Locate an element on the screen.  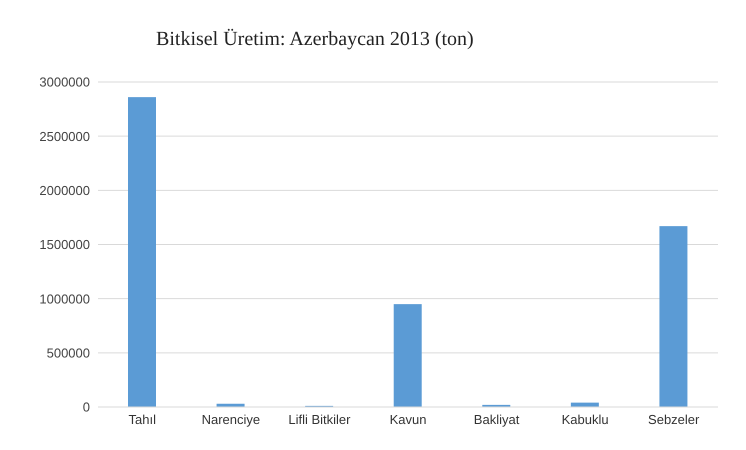
x-tick-label: Bakliyat is located at coordinates (497, 420).